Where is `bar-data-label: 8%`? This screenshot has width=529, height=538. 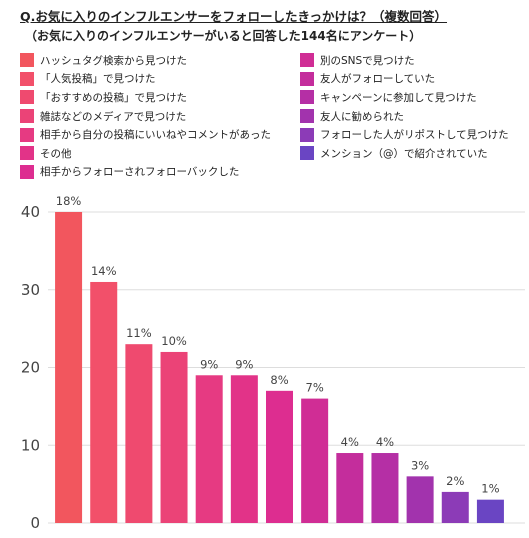
bar-data-label: 8% is located at coordinates (279, 380).